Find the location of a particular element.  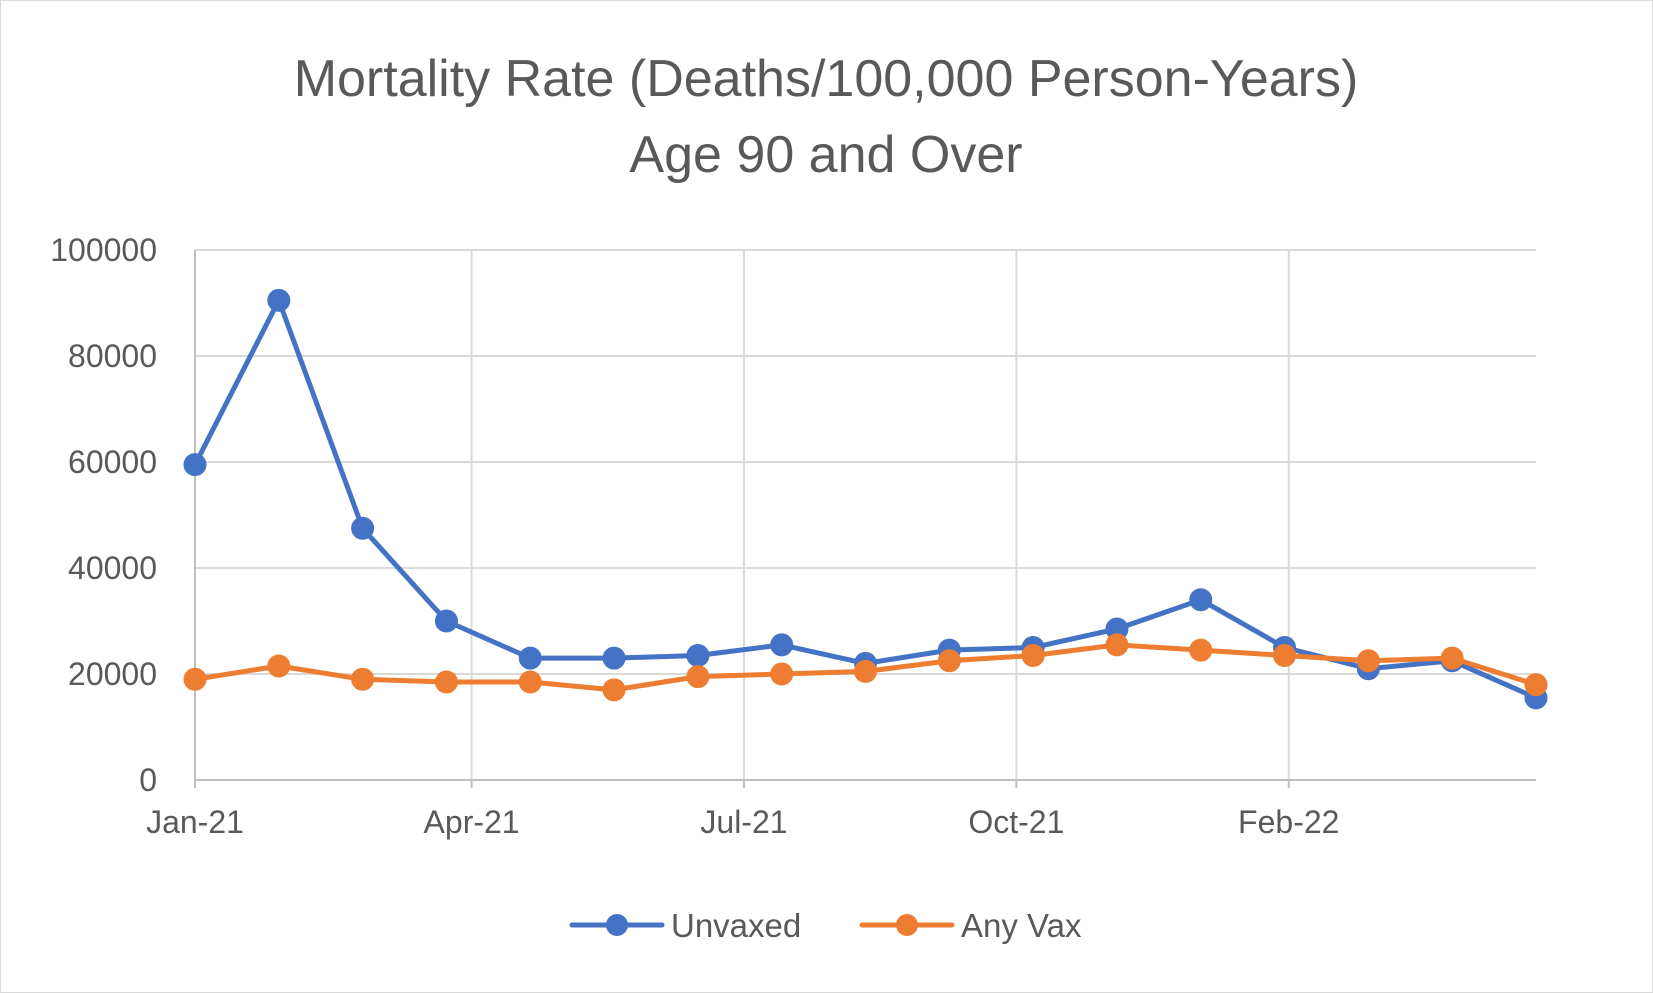

y-tick-label: 0 is located at coordinates (148, 780).